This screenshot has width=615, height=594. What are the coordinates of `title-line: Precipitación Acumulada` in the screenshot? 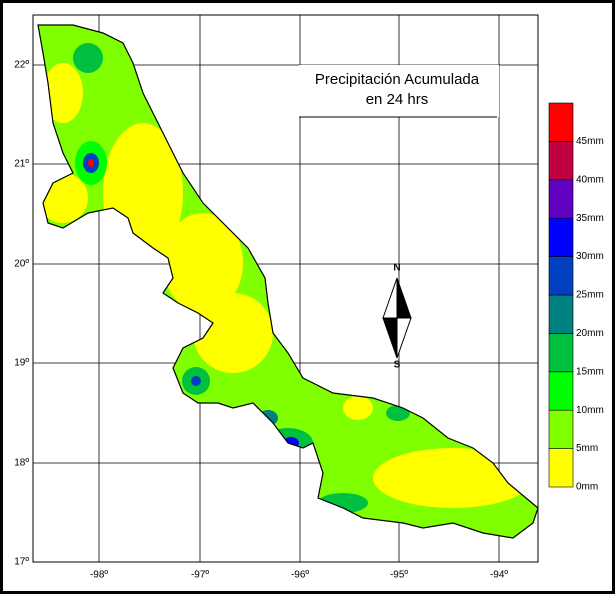 It's located at (397, 79).